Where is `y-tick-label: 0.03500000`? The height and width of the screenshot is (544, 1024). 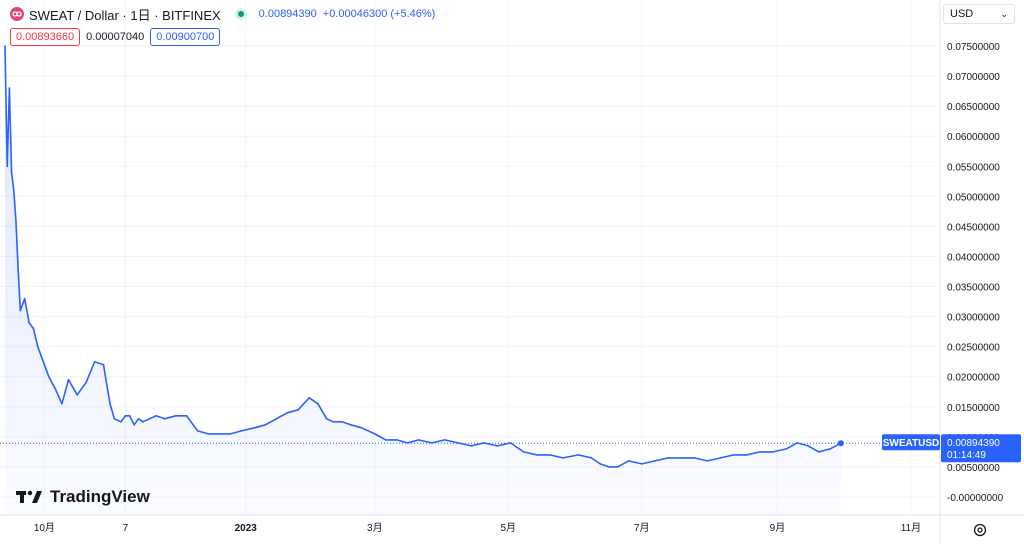 y-tick-label: 0.03500000 is located at coordinates (973, 288).